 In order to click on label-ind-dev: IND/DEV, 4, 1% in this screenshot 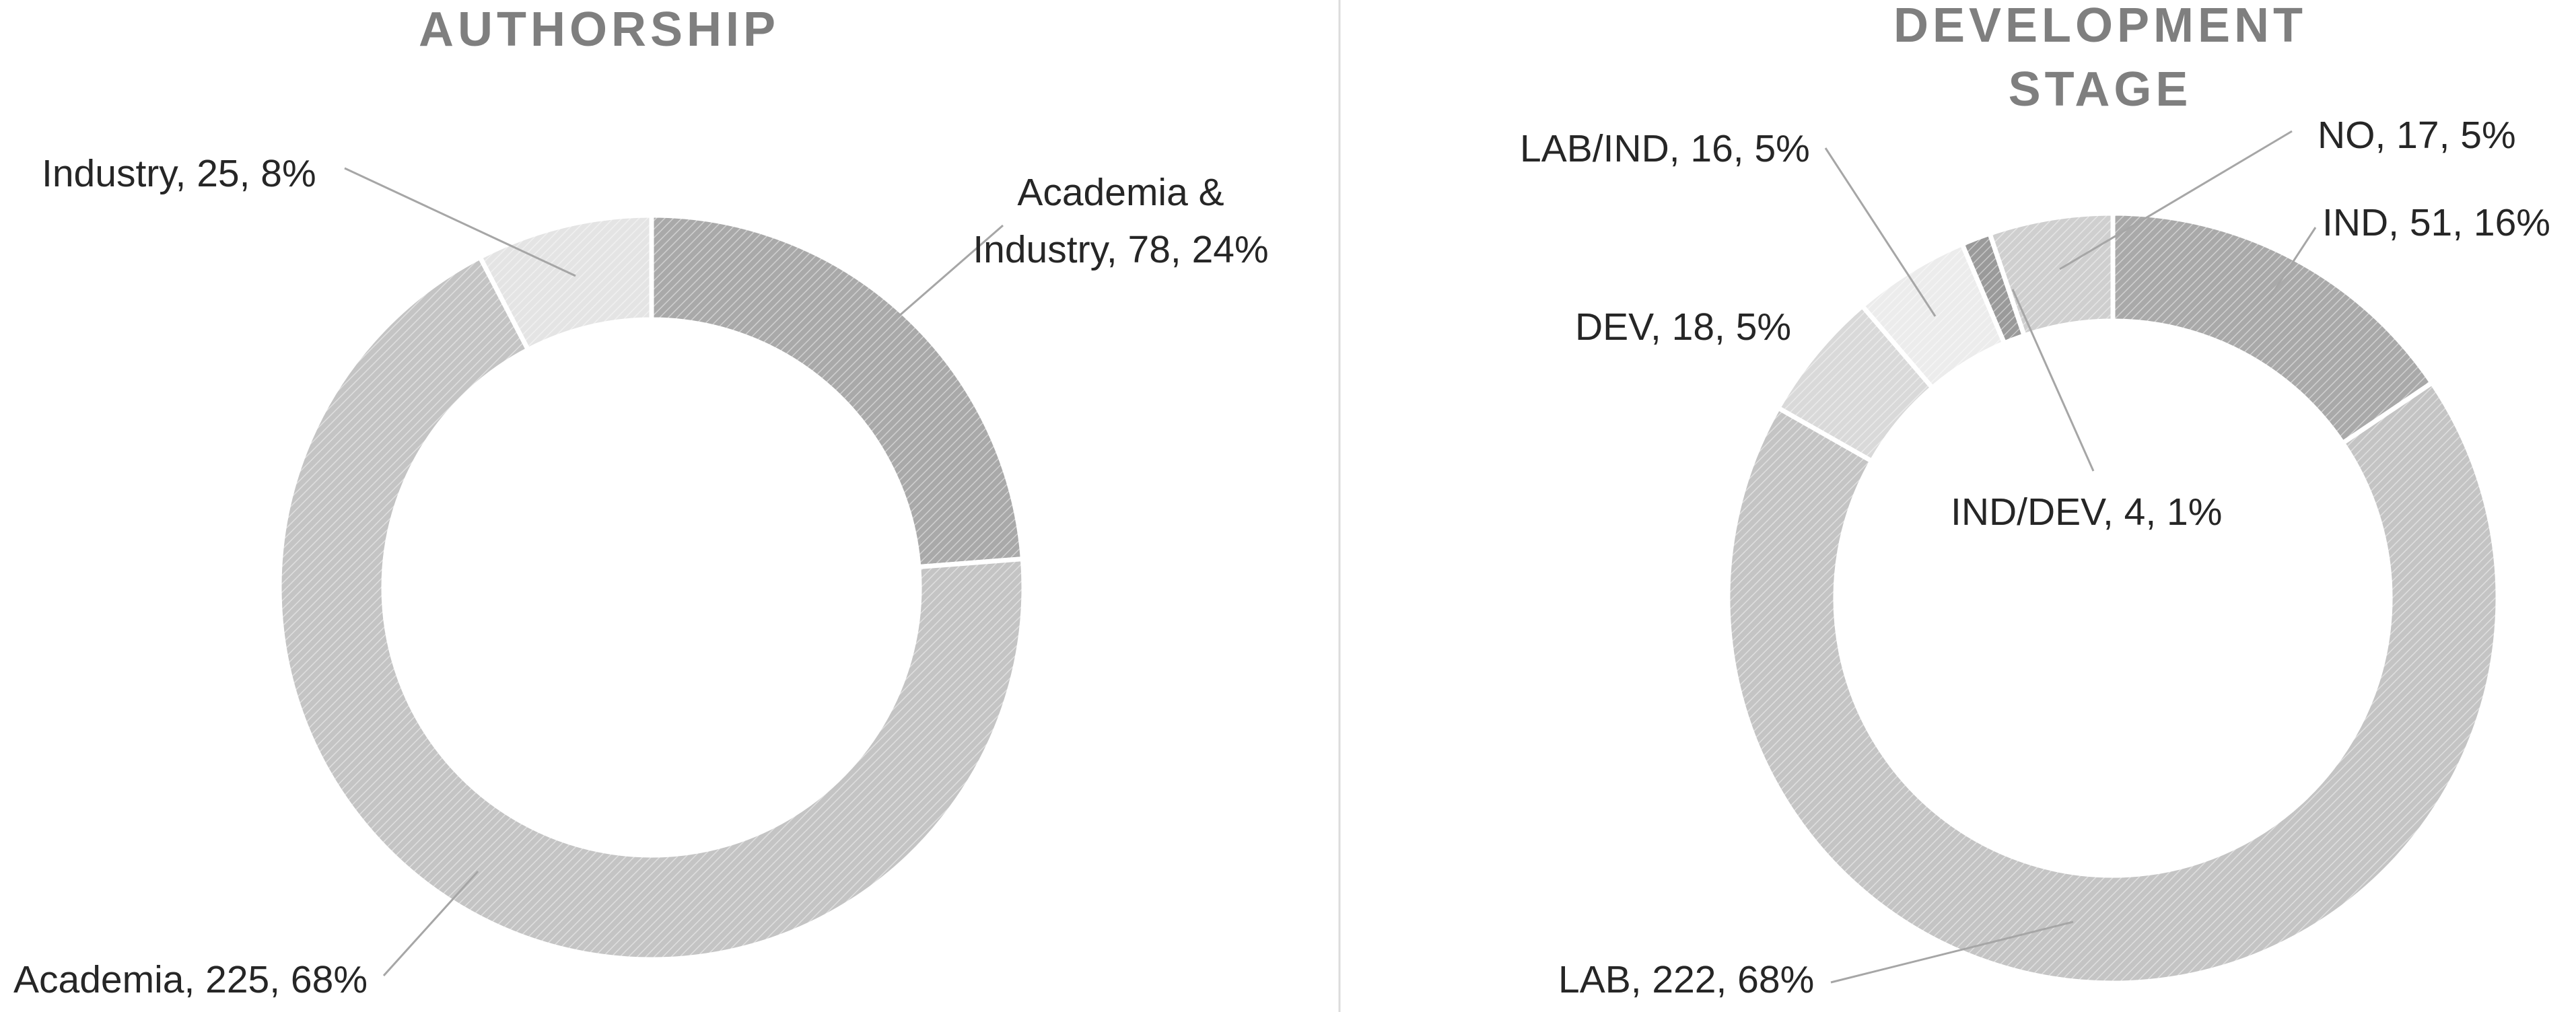, I will do `click(2086, 512)`.